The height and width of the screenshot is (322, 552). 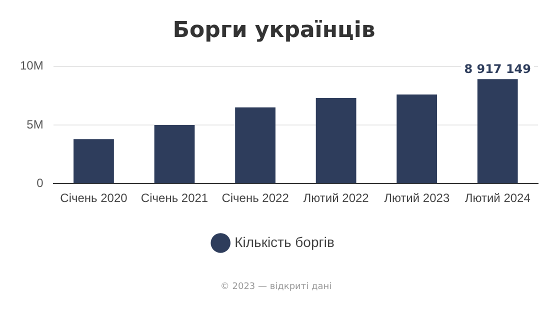 What do you see at coordinates (336, 198) in the screenshot?
I see `x-tick-label: Лютий 2022` at bounding box center [336, 198].